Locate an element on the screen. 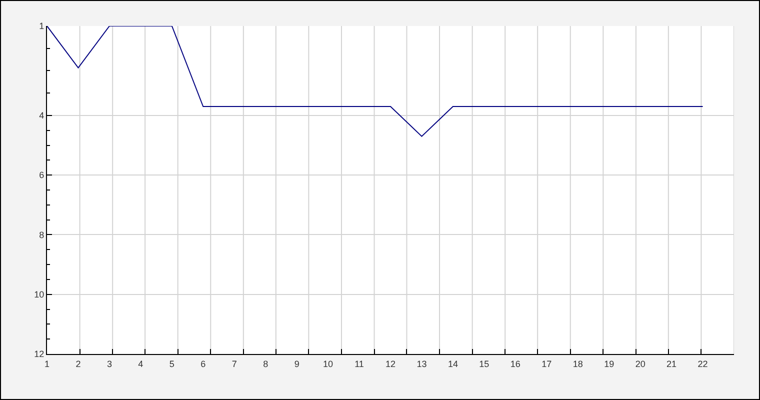 This screenshot has height=400, width=760. y-tick-label: 12 is located at coordinates (39, 354).